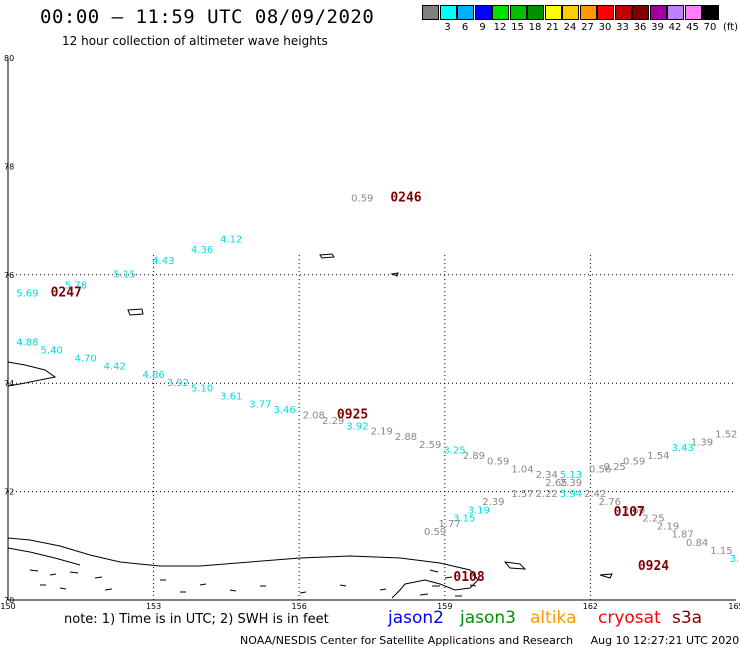  Describe the element at coordinates (444, 606) in the screenshot. I see `longitude-label: 159` at that location.